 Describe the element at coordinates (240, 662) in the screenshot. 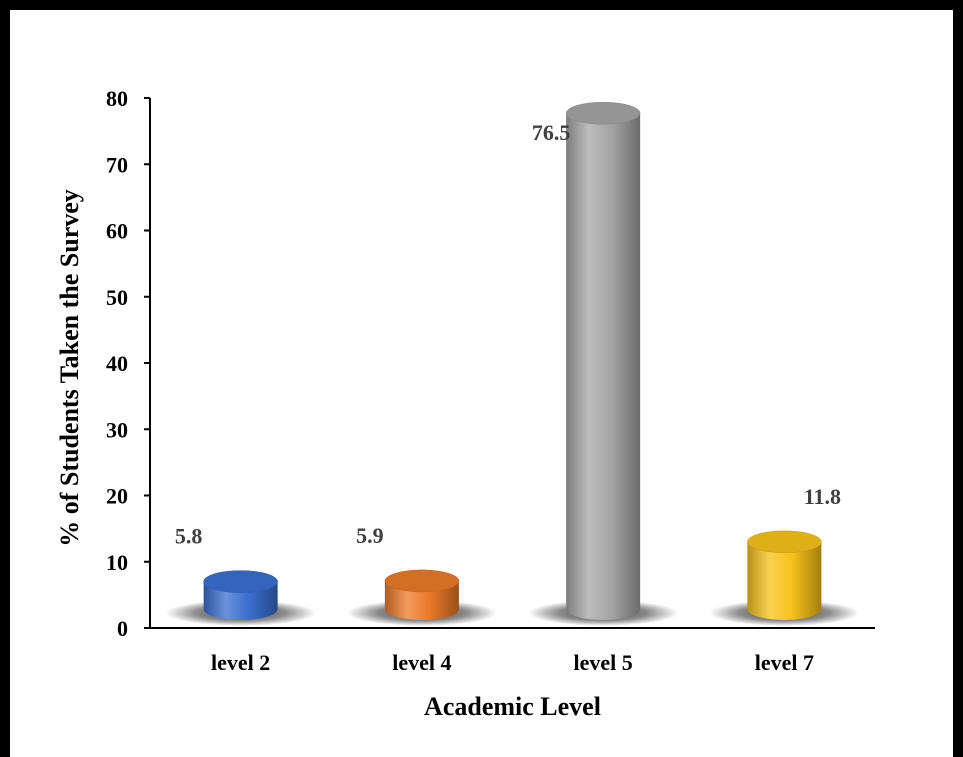

I see `x-tick-label: level 2` at that location.